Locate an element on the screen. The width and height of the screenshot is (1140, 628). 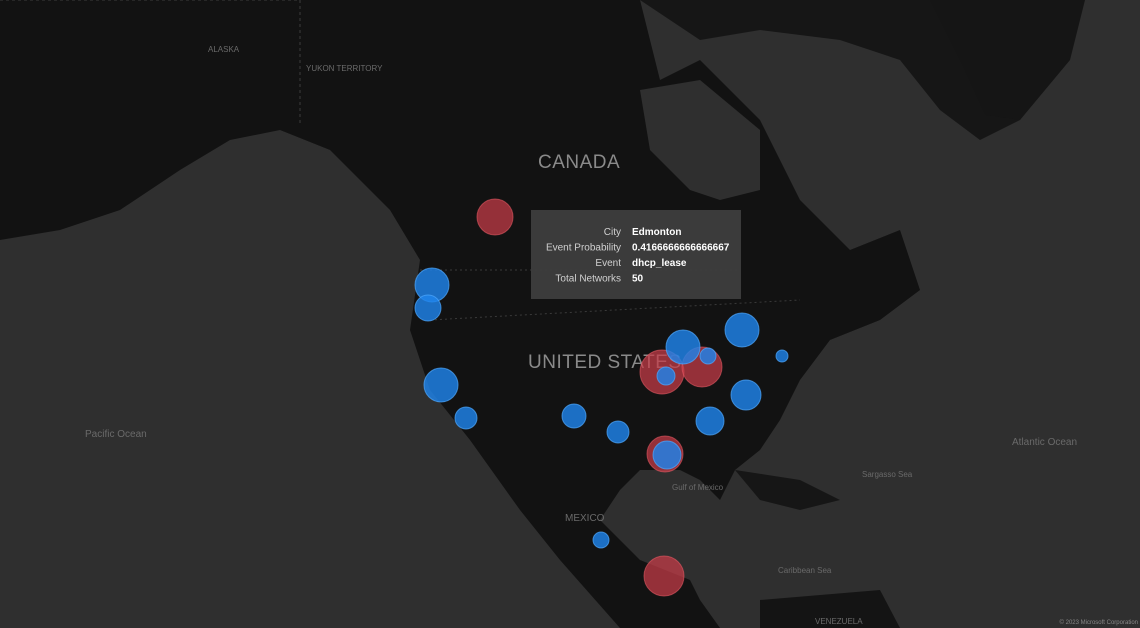
south-america is located at coordinates (830, 609).